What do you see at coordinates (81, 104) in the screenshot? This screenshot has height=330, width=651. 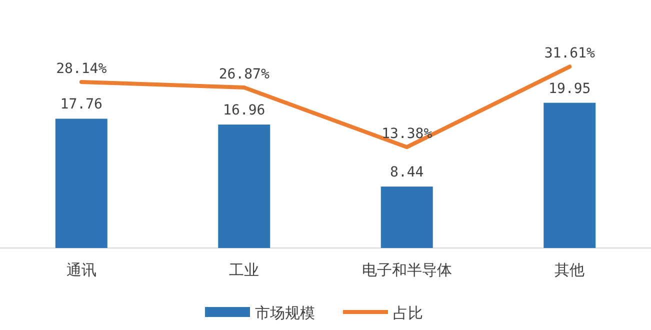 I see `data-label: 17.76` at bounding box center [81, 104].